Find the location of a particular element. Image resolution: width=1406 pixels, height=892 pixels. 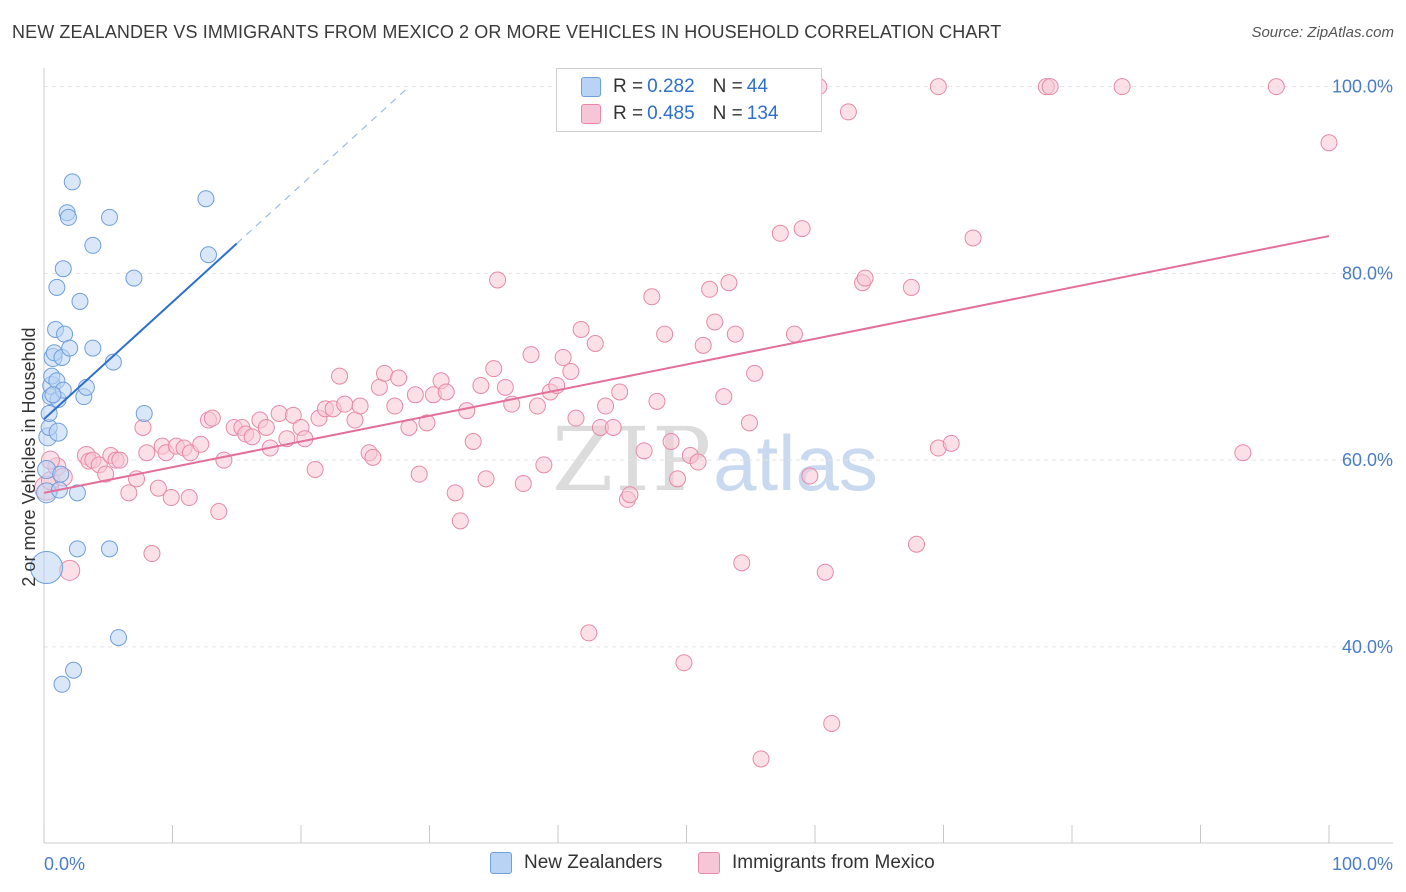

n-value: 44 is located at coordinates (757, 86).